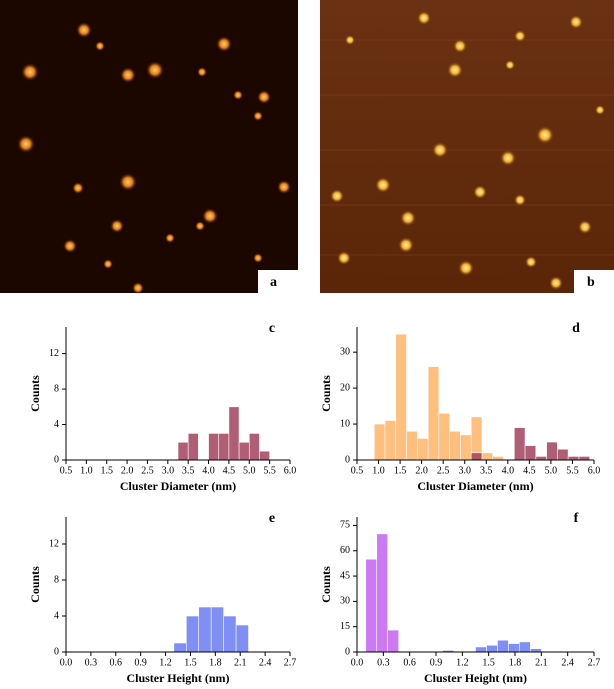  Describe the element at coordinates (273, 282) in the screenshot. I see `panel-letter: a` at that location.